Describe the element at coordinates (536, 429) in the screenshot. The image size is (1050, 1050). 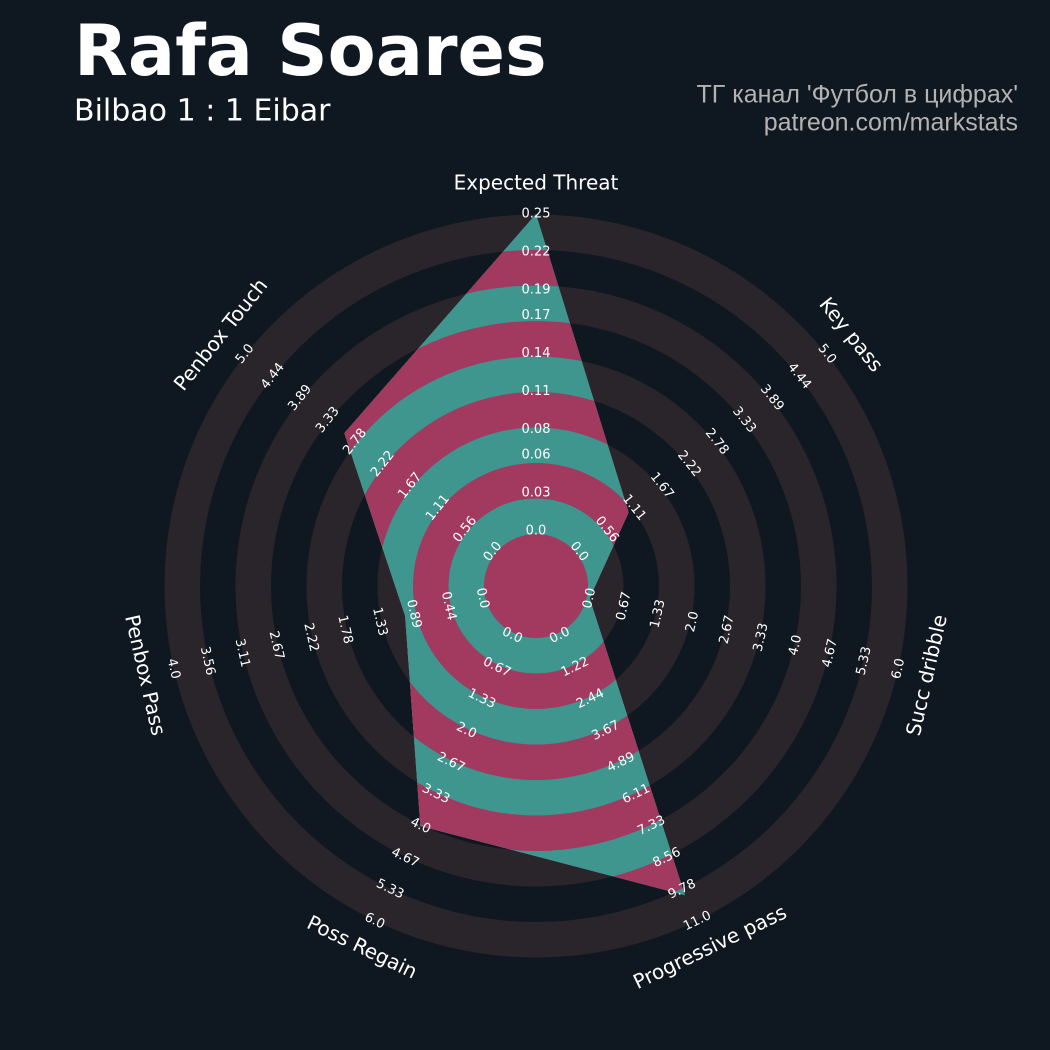
I see `tick-label: 0.08` at that location.